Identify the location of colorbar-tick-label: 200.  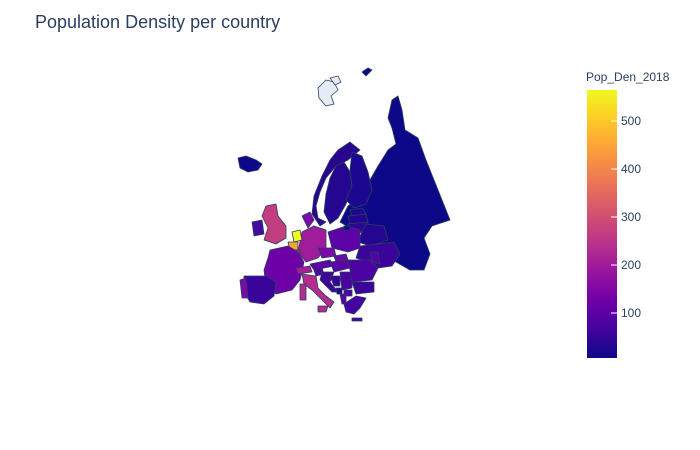
(631, 265).